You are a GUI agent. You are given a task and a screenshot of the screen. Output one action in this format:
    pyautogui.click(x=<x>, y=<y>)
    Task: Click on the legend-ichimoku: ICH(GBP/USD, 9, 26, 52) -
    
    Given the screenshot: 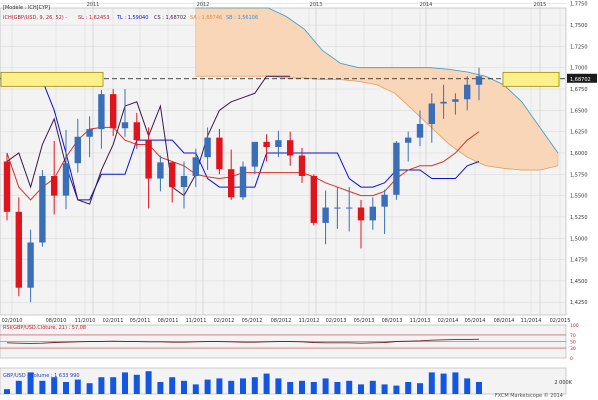 What is the action you would take?
    pyautogui.click(x=35, y=18)
    